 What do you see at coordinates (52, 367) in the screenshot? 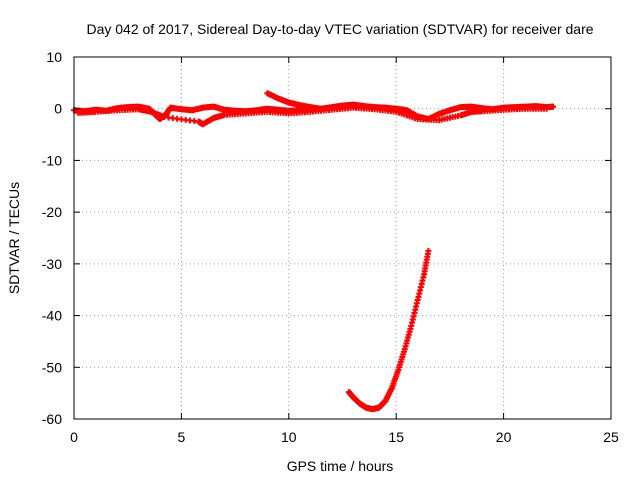
I see `y-tick-label: -50` at bounding box center [52, 367].